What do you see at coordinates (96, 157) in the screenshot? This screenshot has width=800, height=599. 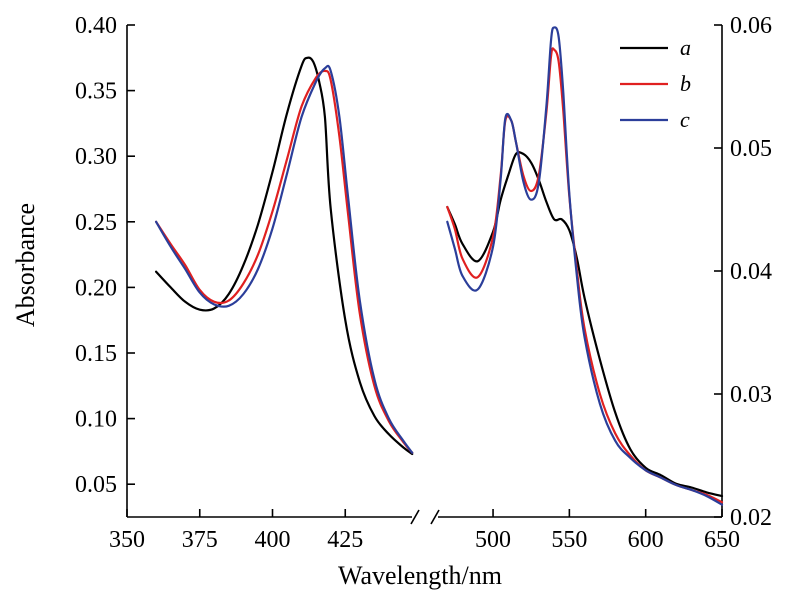 I see `y-tick-label-left: 0.30` at bounding box center [96, 157].